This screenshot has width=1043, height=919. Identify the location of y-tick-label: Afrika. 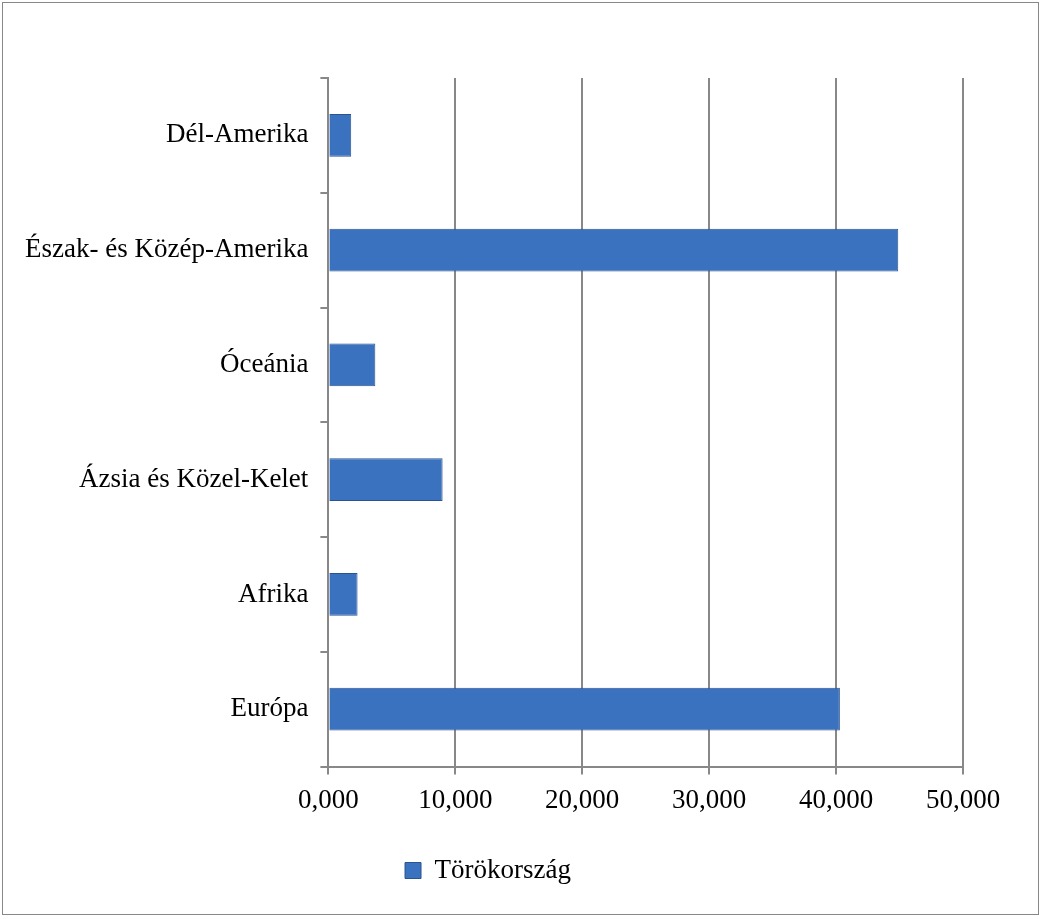
(273, 592).